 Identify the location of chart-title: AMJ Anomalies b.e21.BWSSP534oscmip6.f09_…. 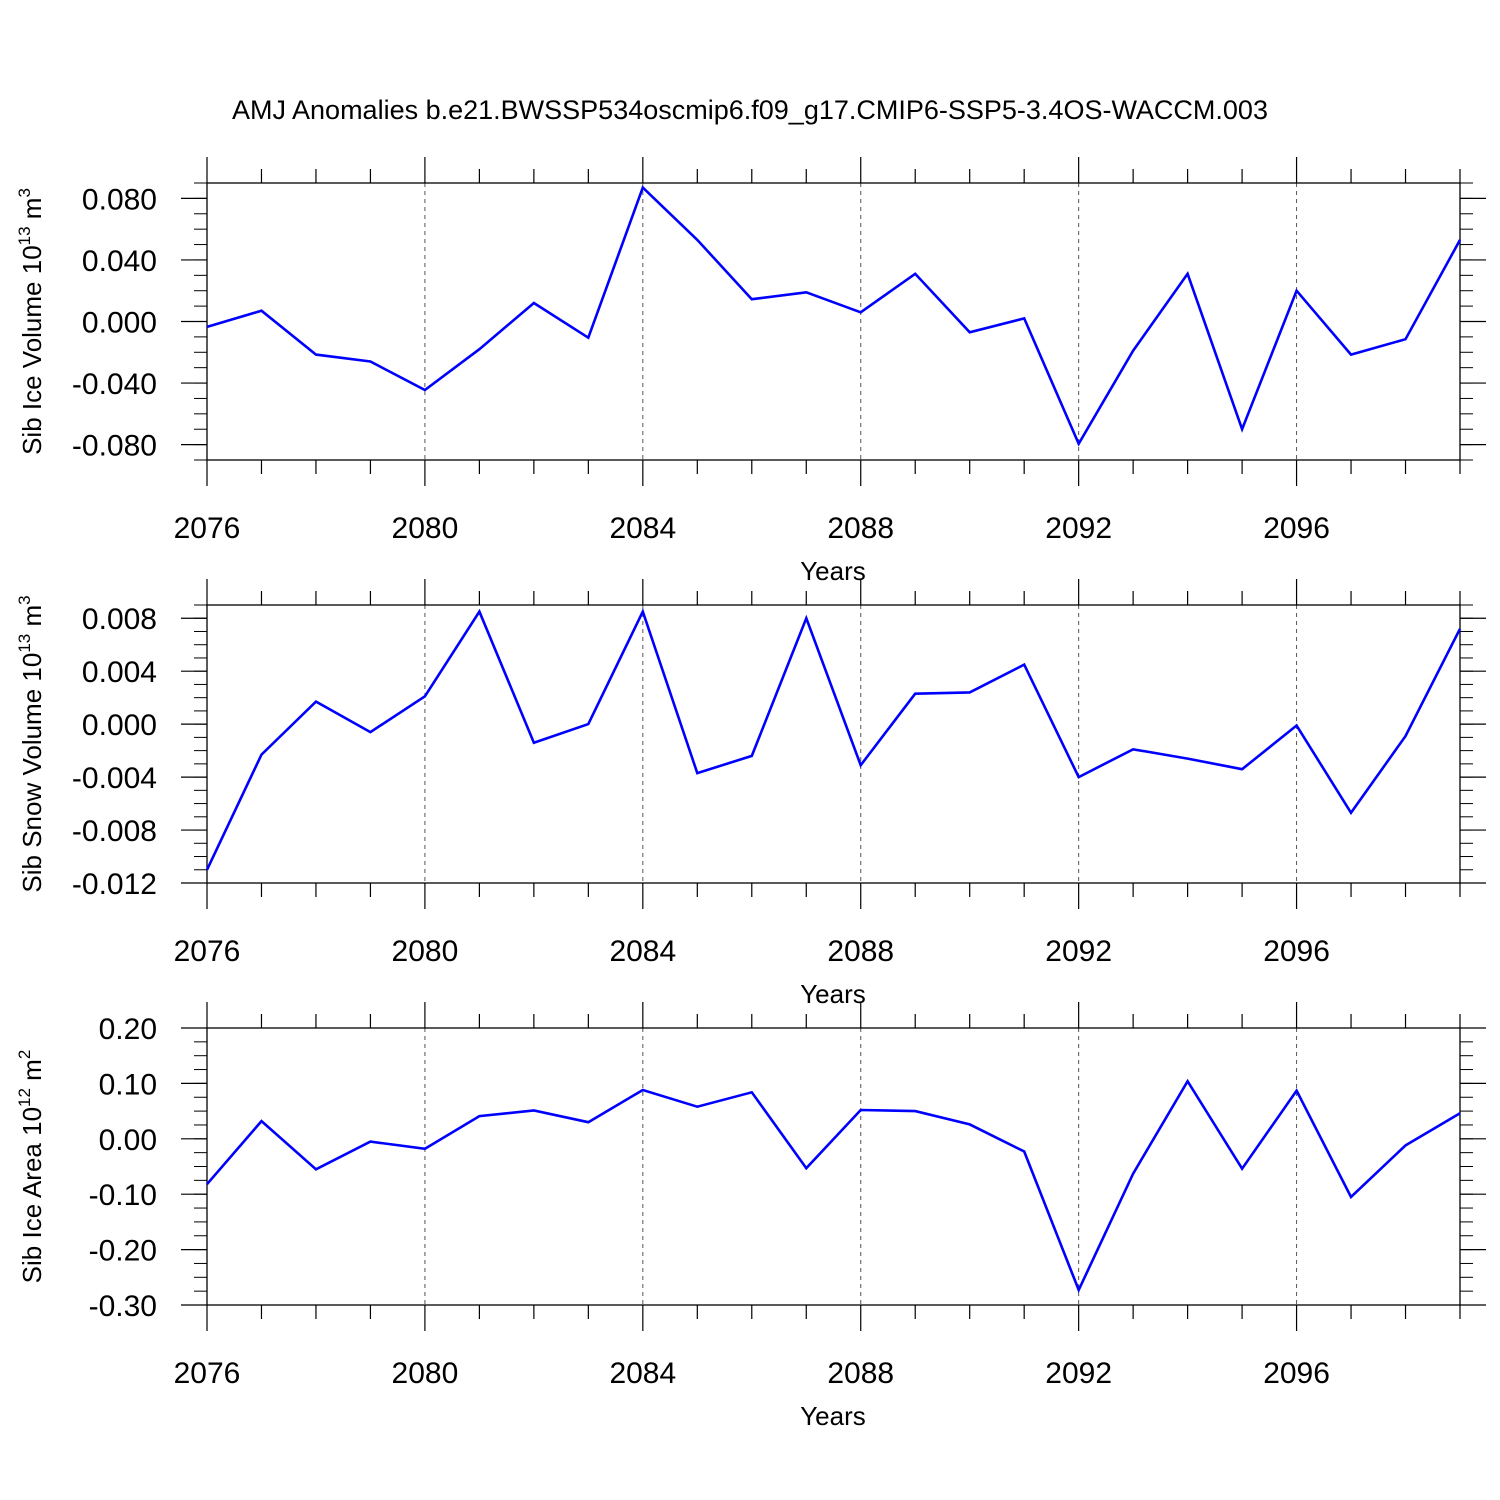
(750, 110).